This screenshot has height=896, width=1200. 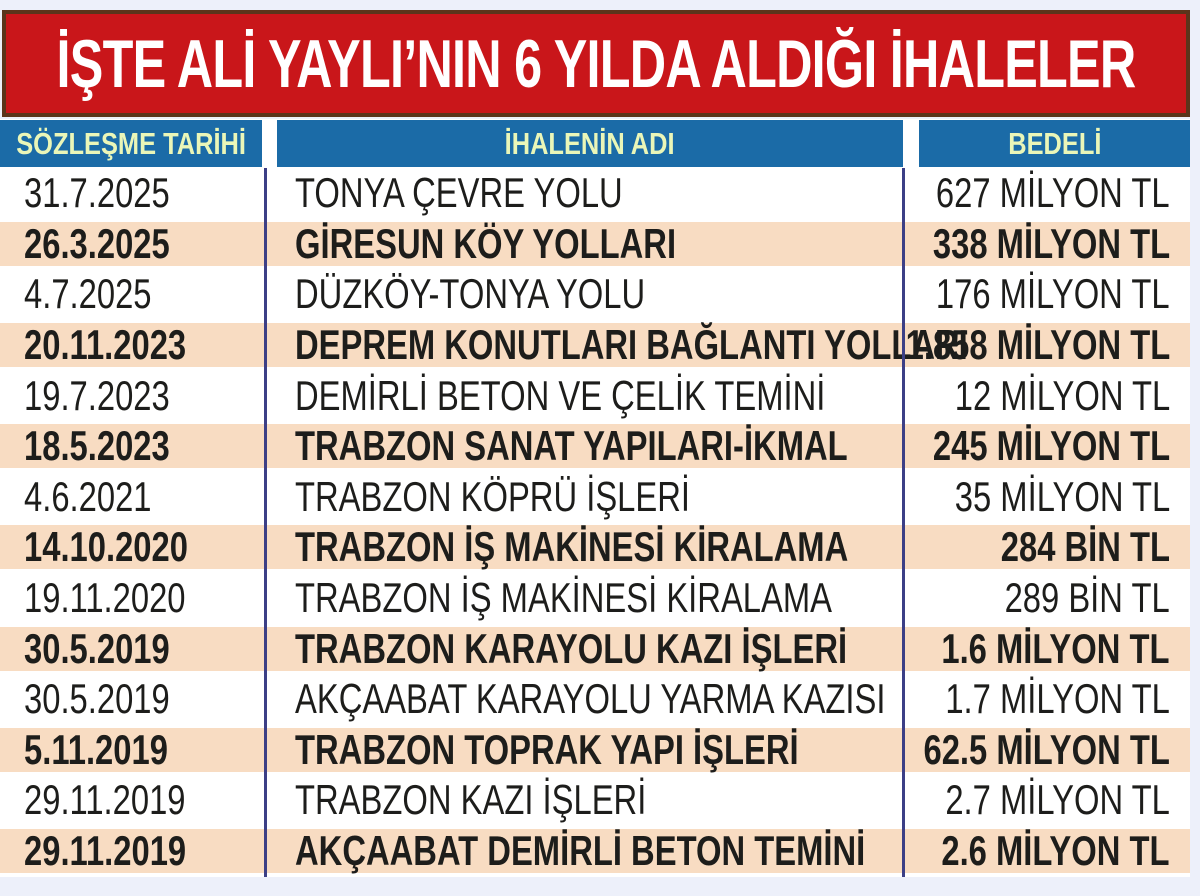 I want to click on amount-cell: 1.7 MİLYON TL, so click(x=1057, y=699).